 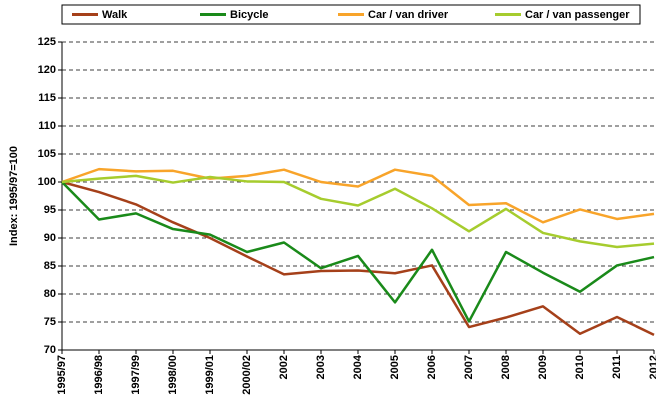 What do you see at coordinates (408, 15) in the screenshot?
I see `legend-label: Car / van driver` at bounding box center [408, 15].